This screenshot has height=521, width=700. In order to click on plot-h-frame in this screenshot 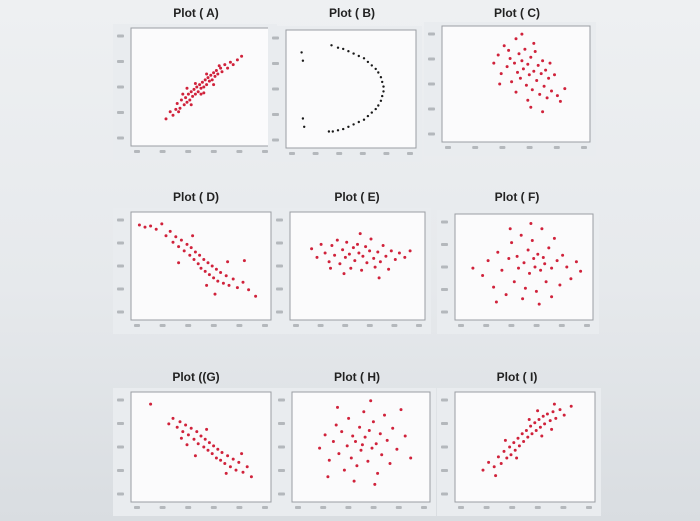, I will do `click(361, 447)`.